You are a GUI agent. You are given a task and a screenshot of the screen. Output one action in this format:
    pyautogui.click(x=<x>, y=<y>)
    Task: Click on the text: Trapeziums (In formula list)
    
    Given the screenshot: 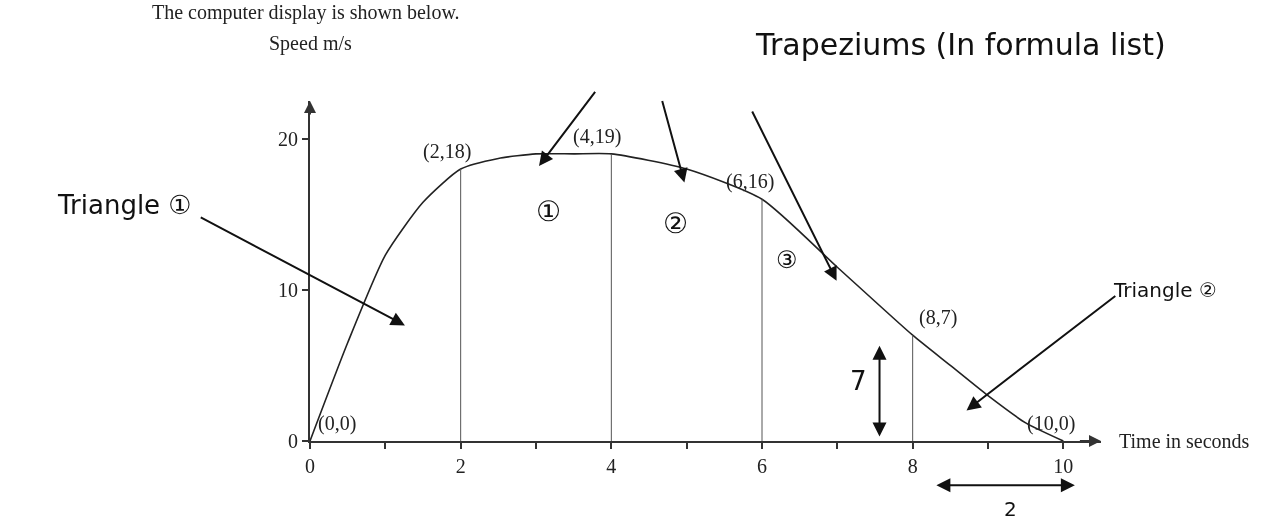 What is the action you would take?
    pyautogui.click(x=960, y=44)
    